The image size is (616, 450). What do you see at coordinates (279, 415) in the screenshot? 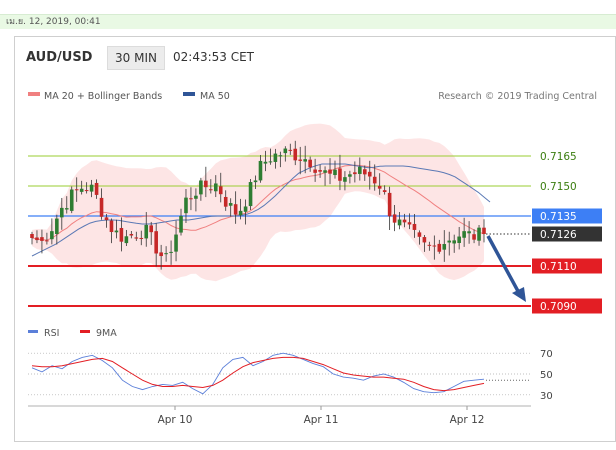
I see `x-axis: Apr 10 Apr 11 Apr 12` at bounding box center [279, 415].